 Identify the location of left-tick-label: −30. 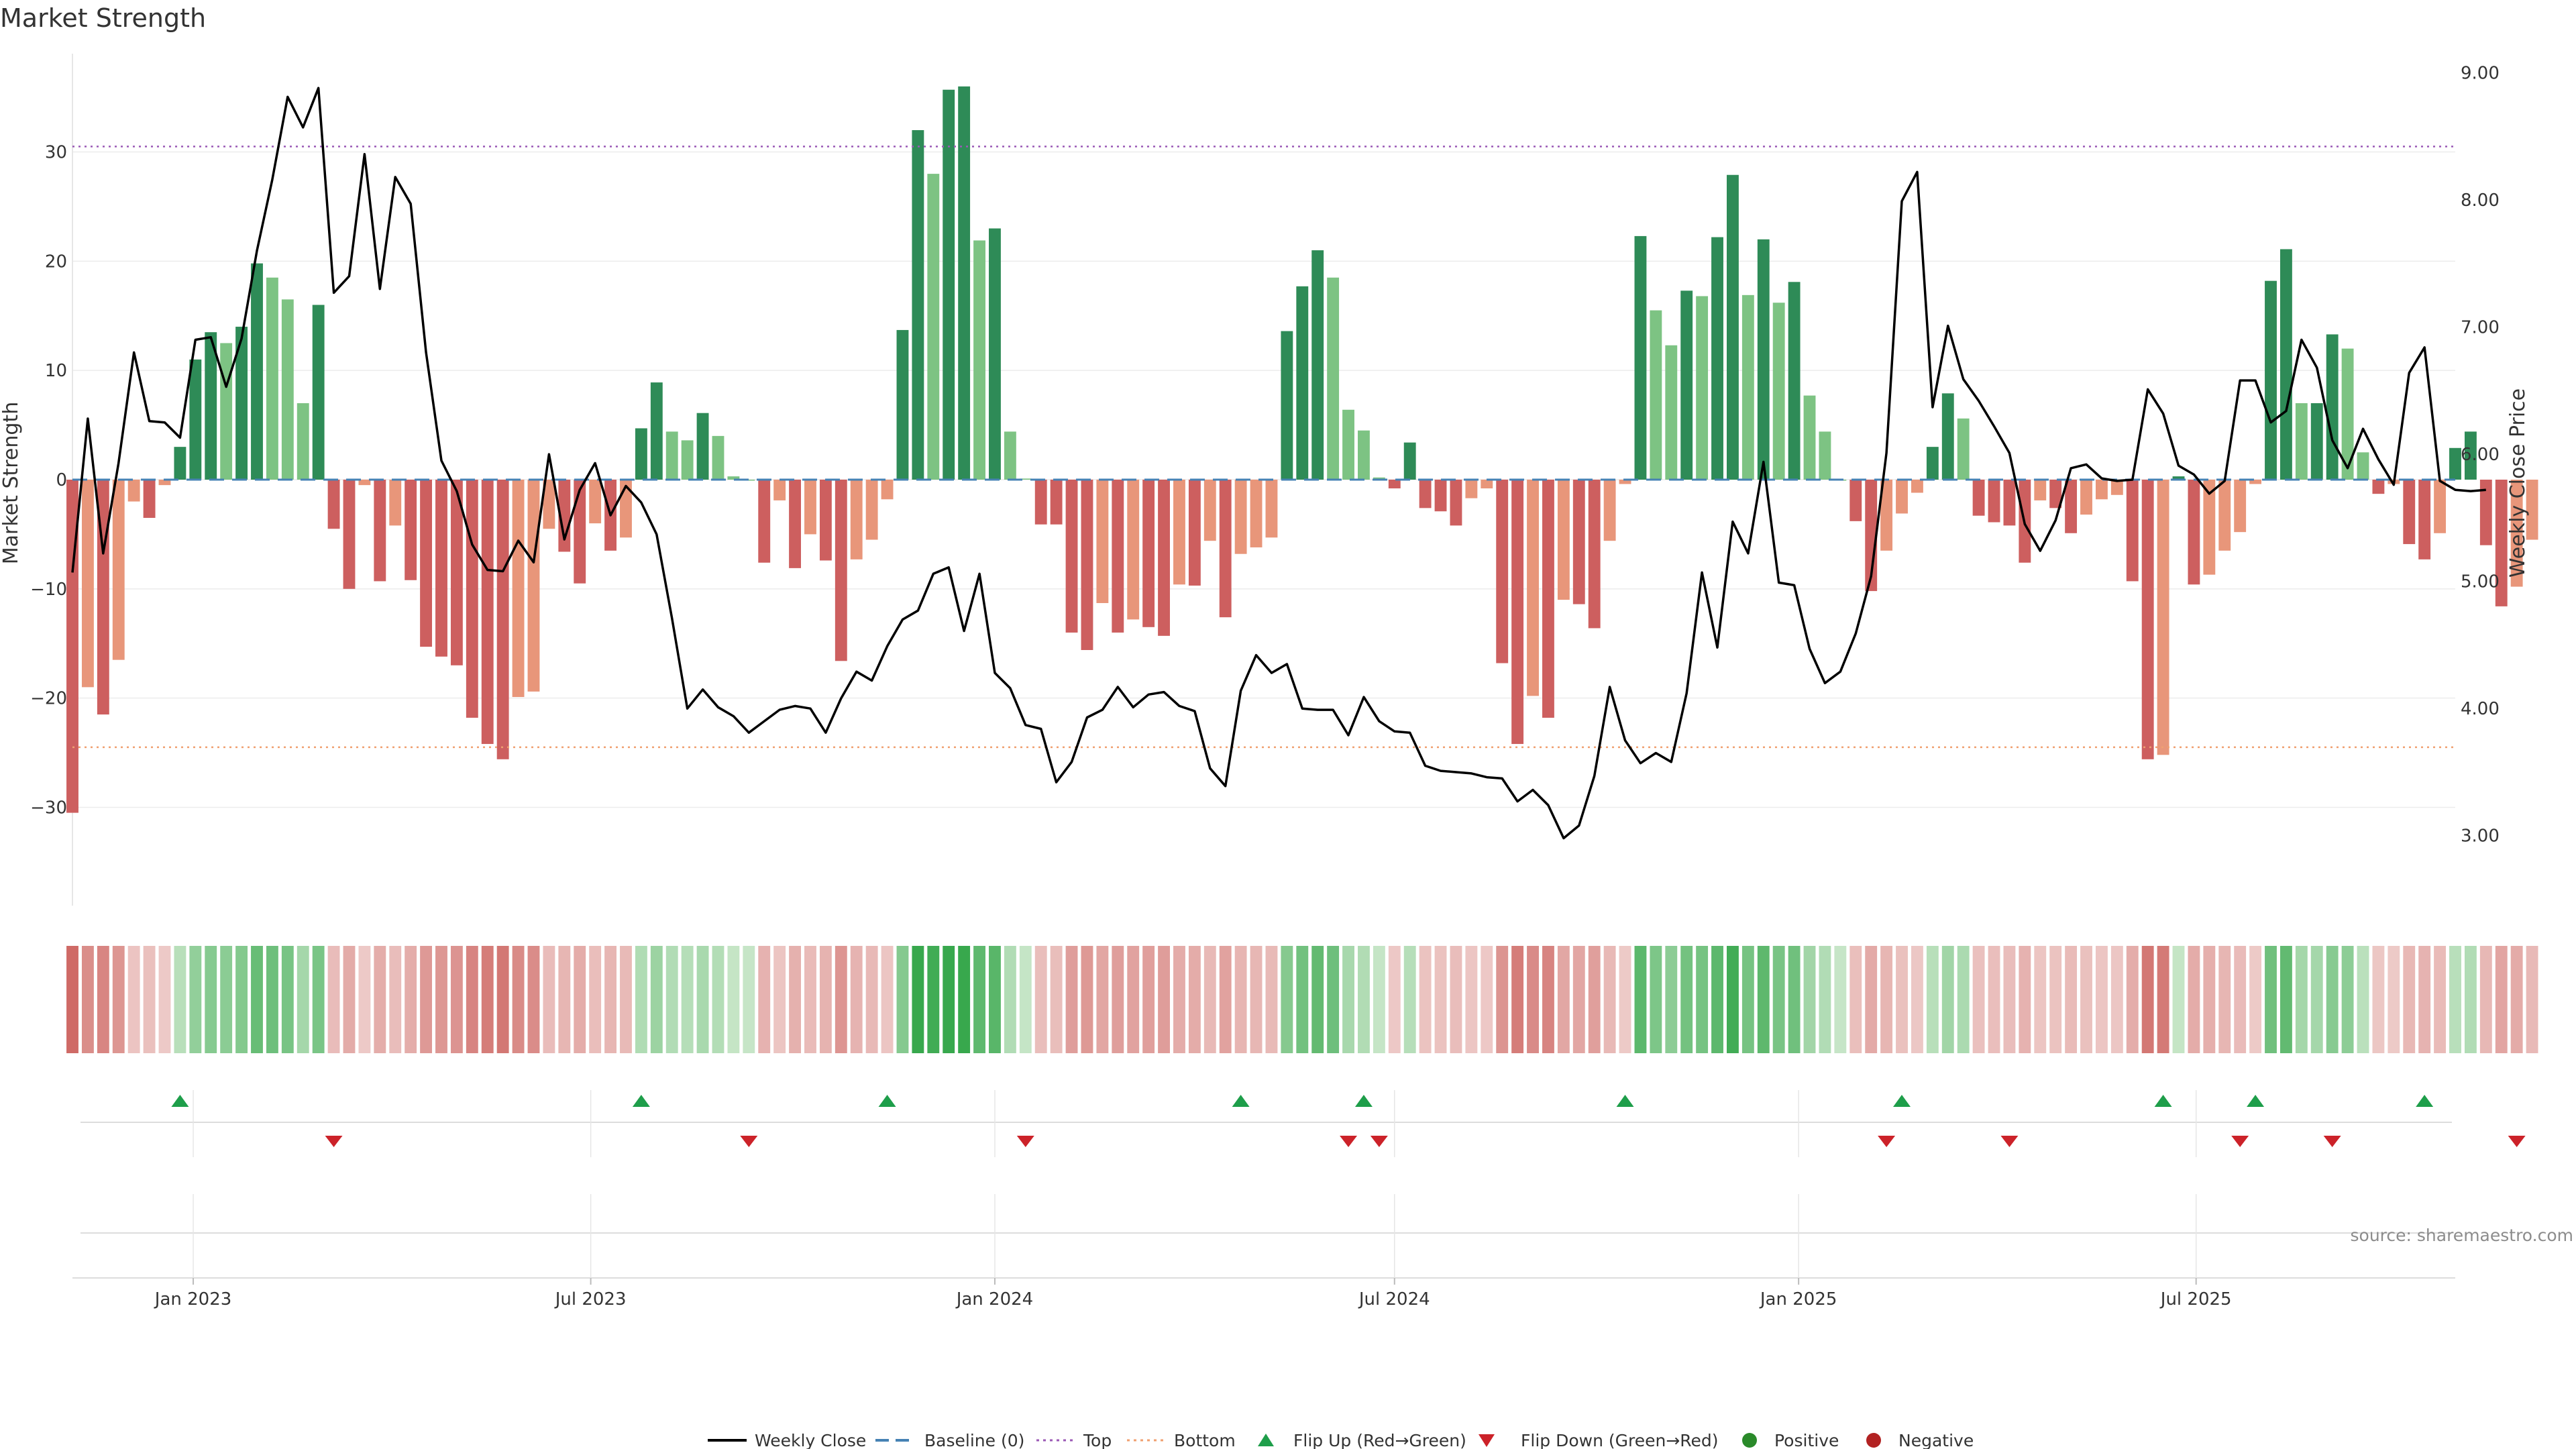
(48, 808).